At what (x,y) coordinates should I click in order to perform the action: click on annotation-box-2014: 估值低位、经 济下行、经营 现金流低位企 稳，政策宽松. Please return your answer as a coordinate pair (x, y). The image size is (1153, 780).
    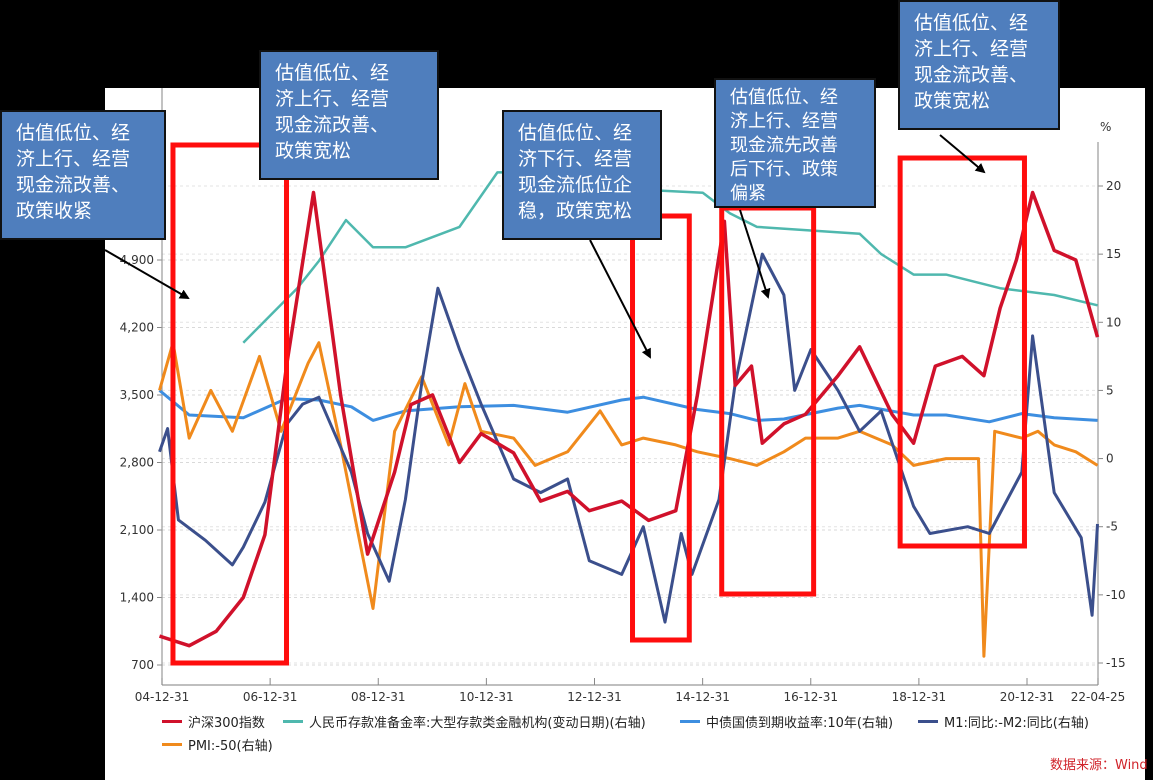
    Looking at the image, I should click on (582, 175).